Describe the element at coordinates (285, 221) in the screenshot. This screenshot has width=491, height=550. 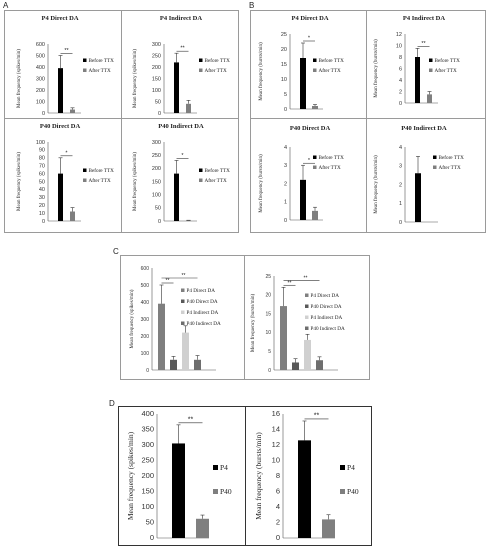
I see `c6-y-tick-label: 0` at that location.